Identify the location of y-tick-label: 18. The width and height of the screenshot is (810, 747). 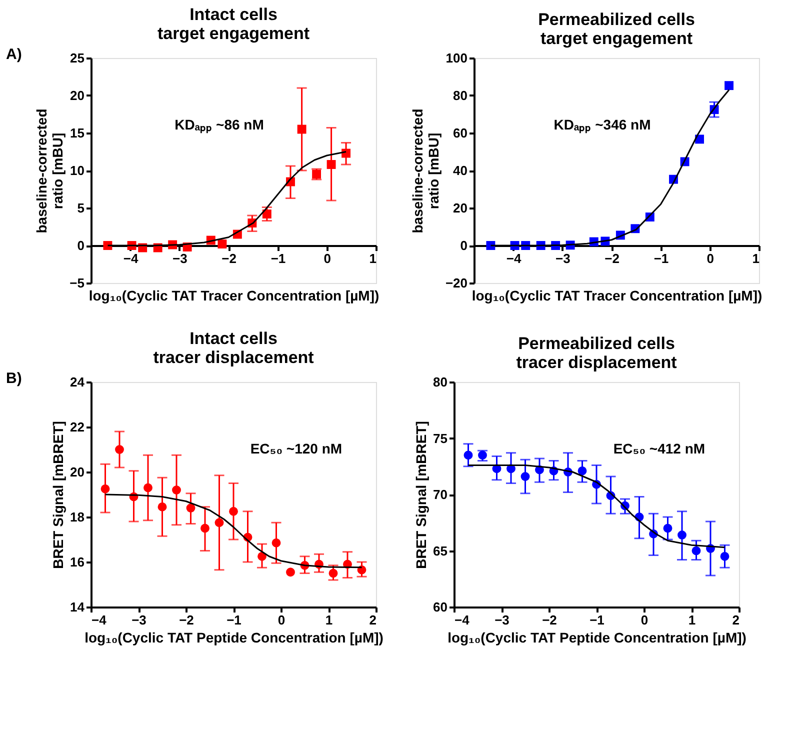
(77, 517).